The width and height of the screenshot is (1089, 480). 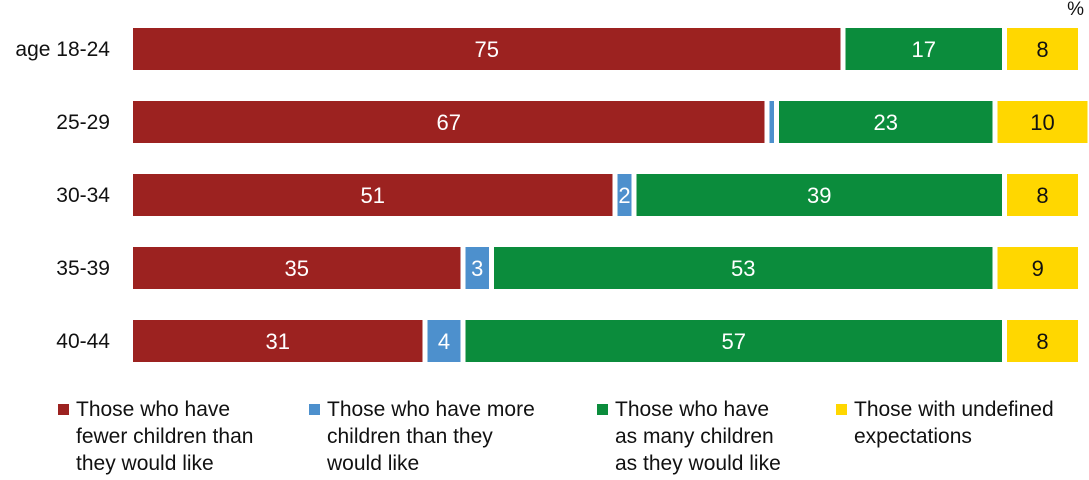 I want to click on data-label: 39, so click(x=819, y=195).